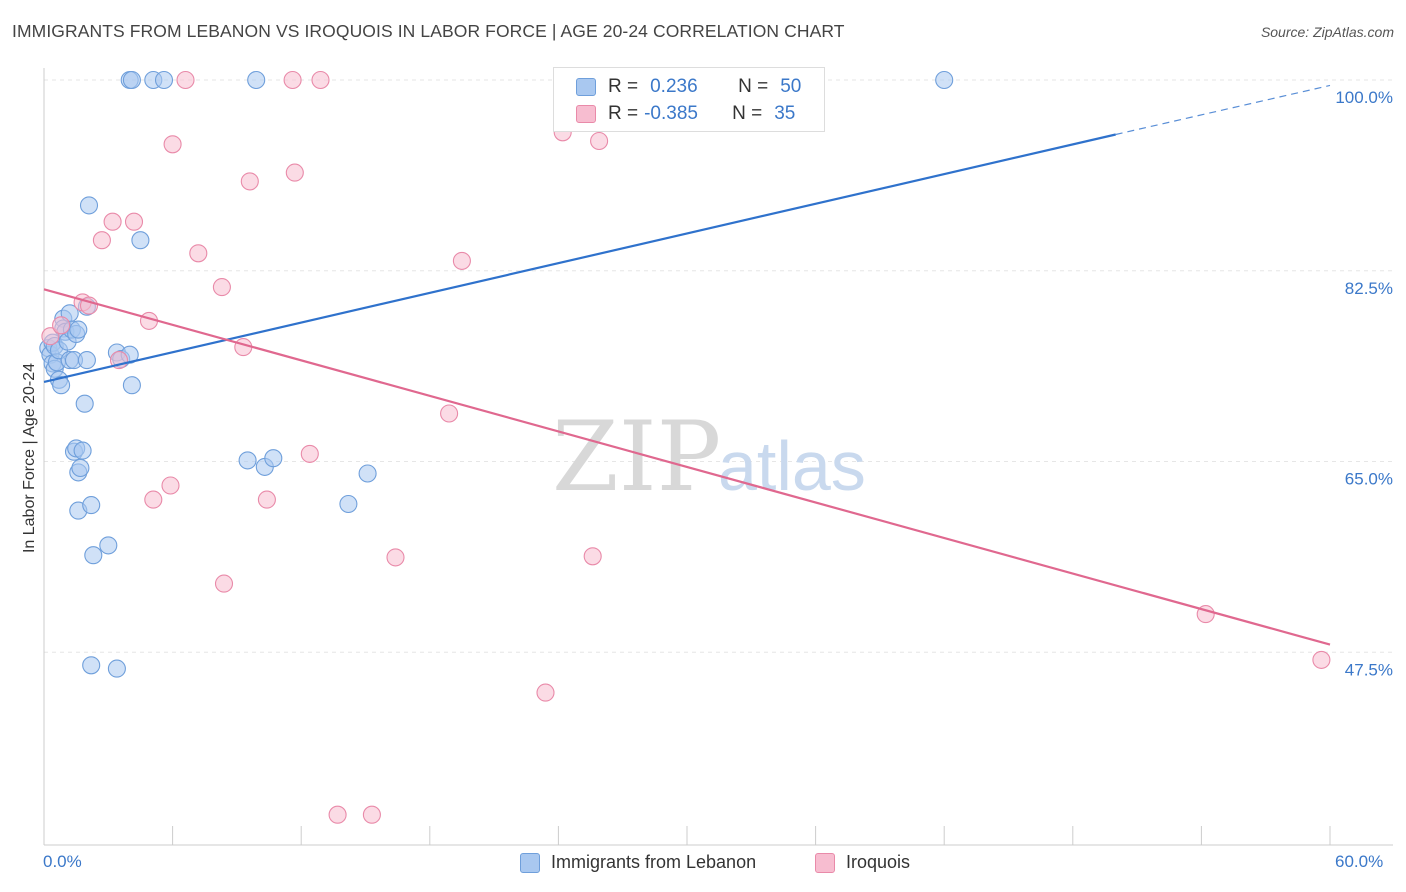  I want to click on legend-row-iroquois: R = -0.385 N = 35, so click(685, 114).